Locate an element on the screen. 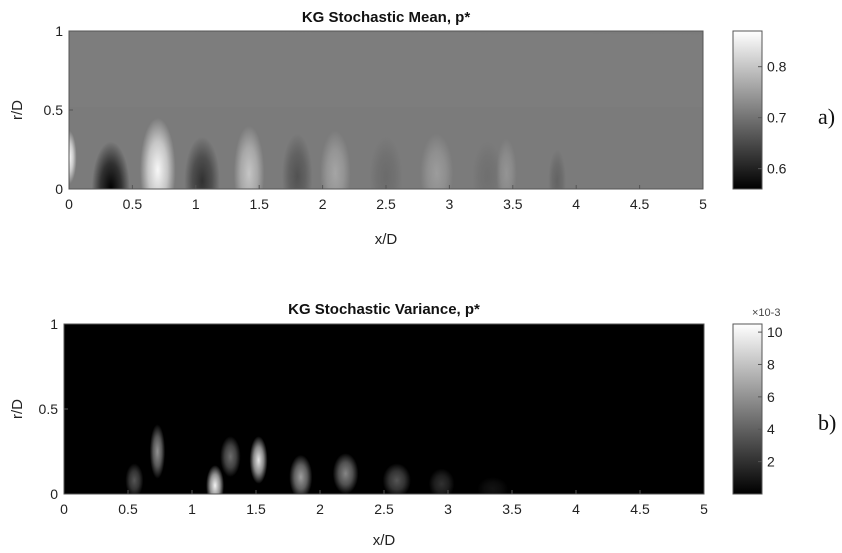  panel-mean-ytick-label: 0 is located at coordinates (59, 189).